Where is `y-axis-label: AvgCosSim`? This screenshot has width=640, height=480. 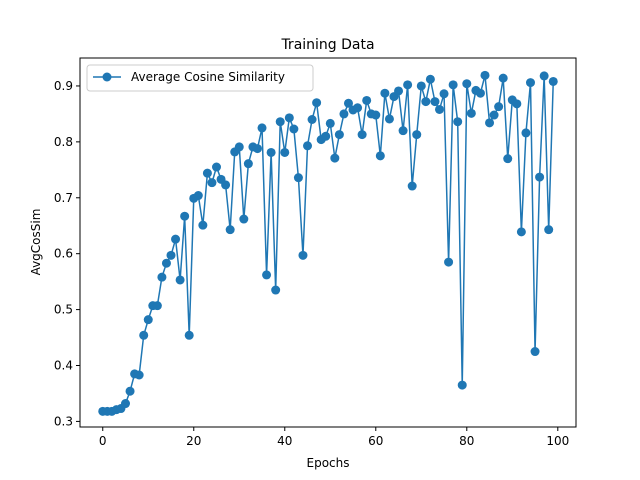
y-axis-label: AvgCosSim is located at coordinates (36, 242).